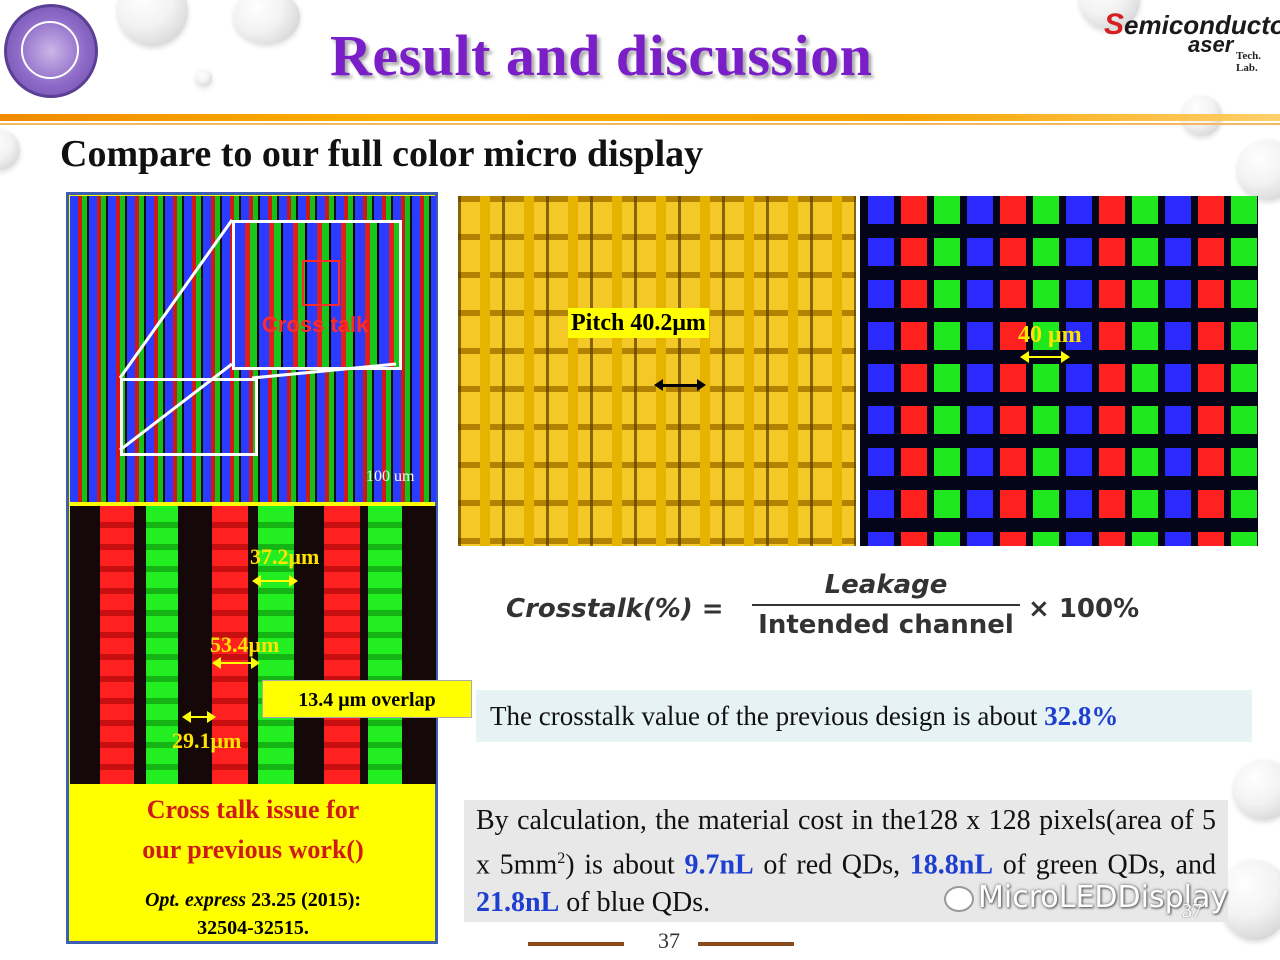 This screenshot has height=960, width=1280. Describe the element at coordinates (1192, 911) in the screenshot. I see `page-number-corner: 37` at that location.